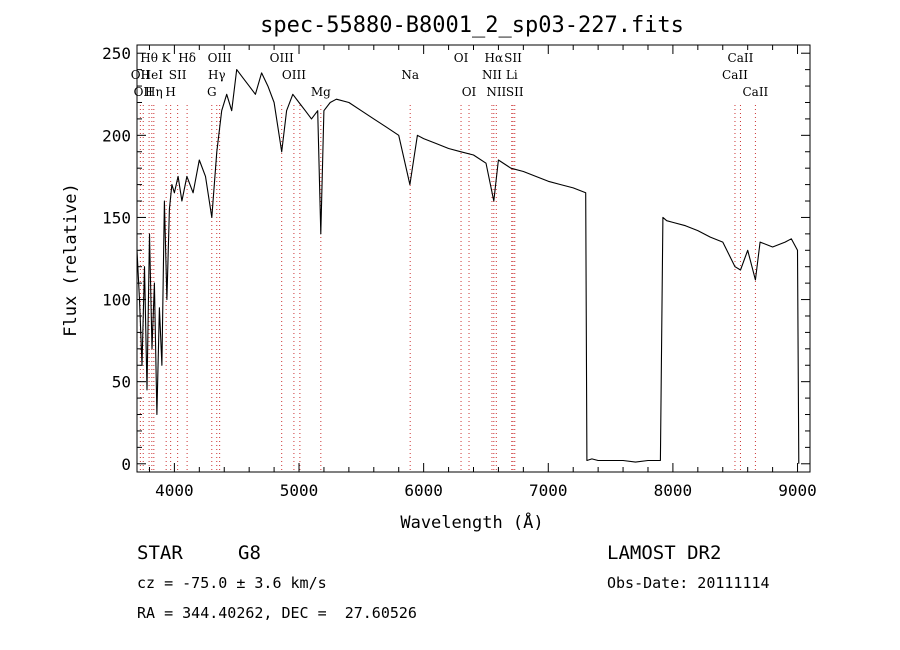  I want to click on line-marker-label: Na, so click(410, 75).